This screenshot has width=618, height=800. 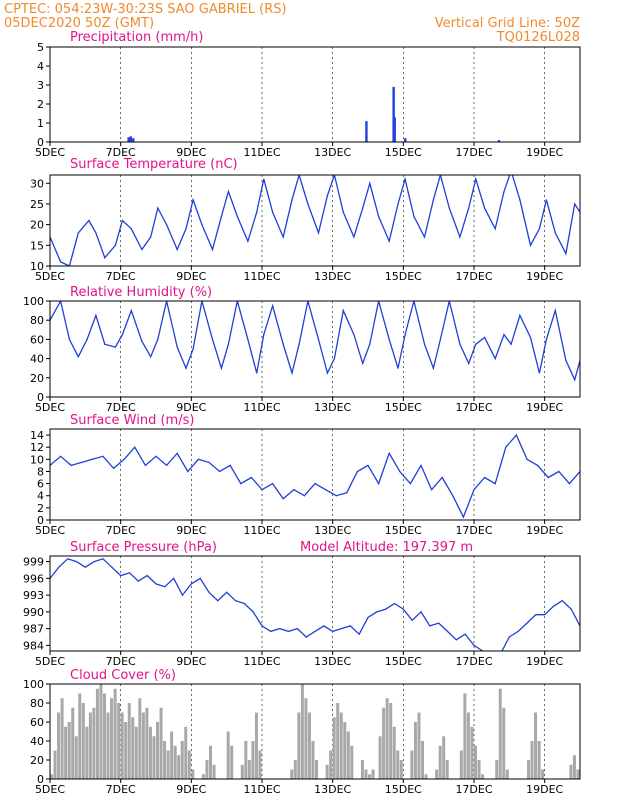 I want to click on panel-title: Surface Temperature (nC), so click(x=154, y=164).